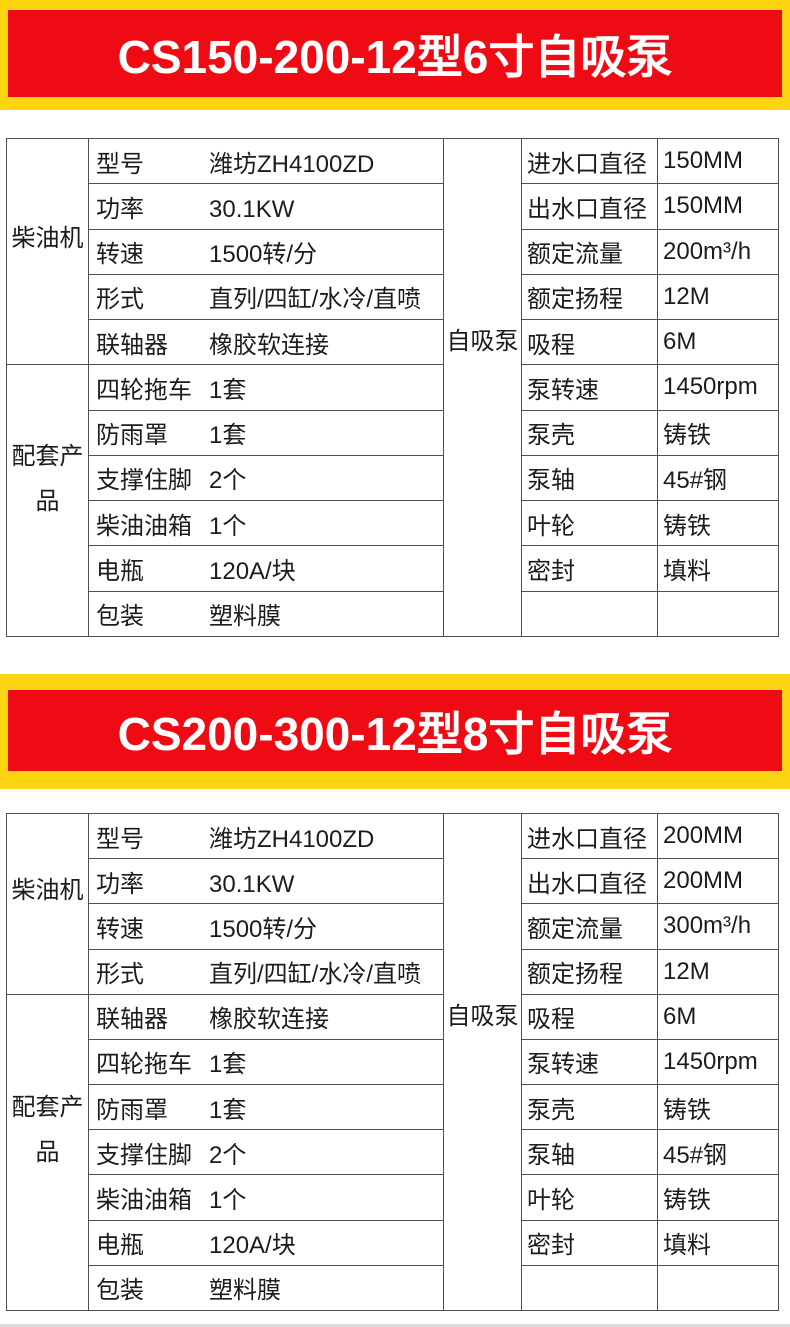 This screenshot has width=790, height=1327. What do you see at coordinates (120, 164) in the screenshot?
I see `spec-label: 型号` at bounding box center [120, 164].